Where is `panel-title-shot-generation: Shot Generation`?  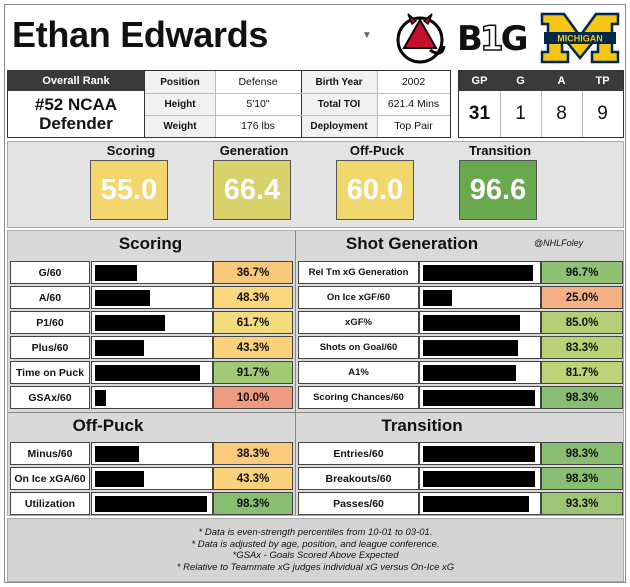 panel-title-shot-generation: Shot Generation is located at coordinates (412, 243).